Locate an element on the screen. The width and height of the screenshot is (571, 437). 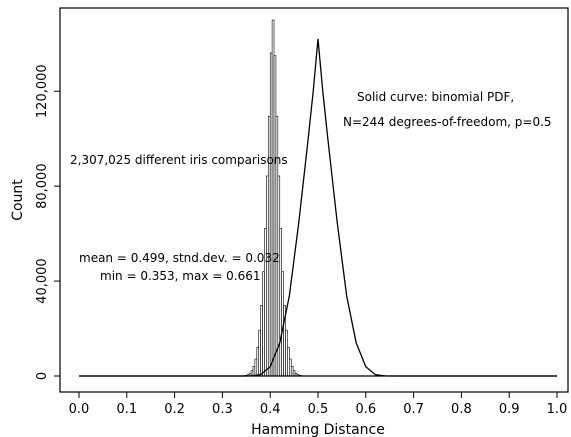
x-tick-label: 0.8 is located at coordinates (461, 409).